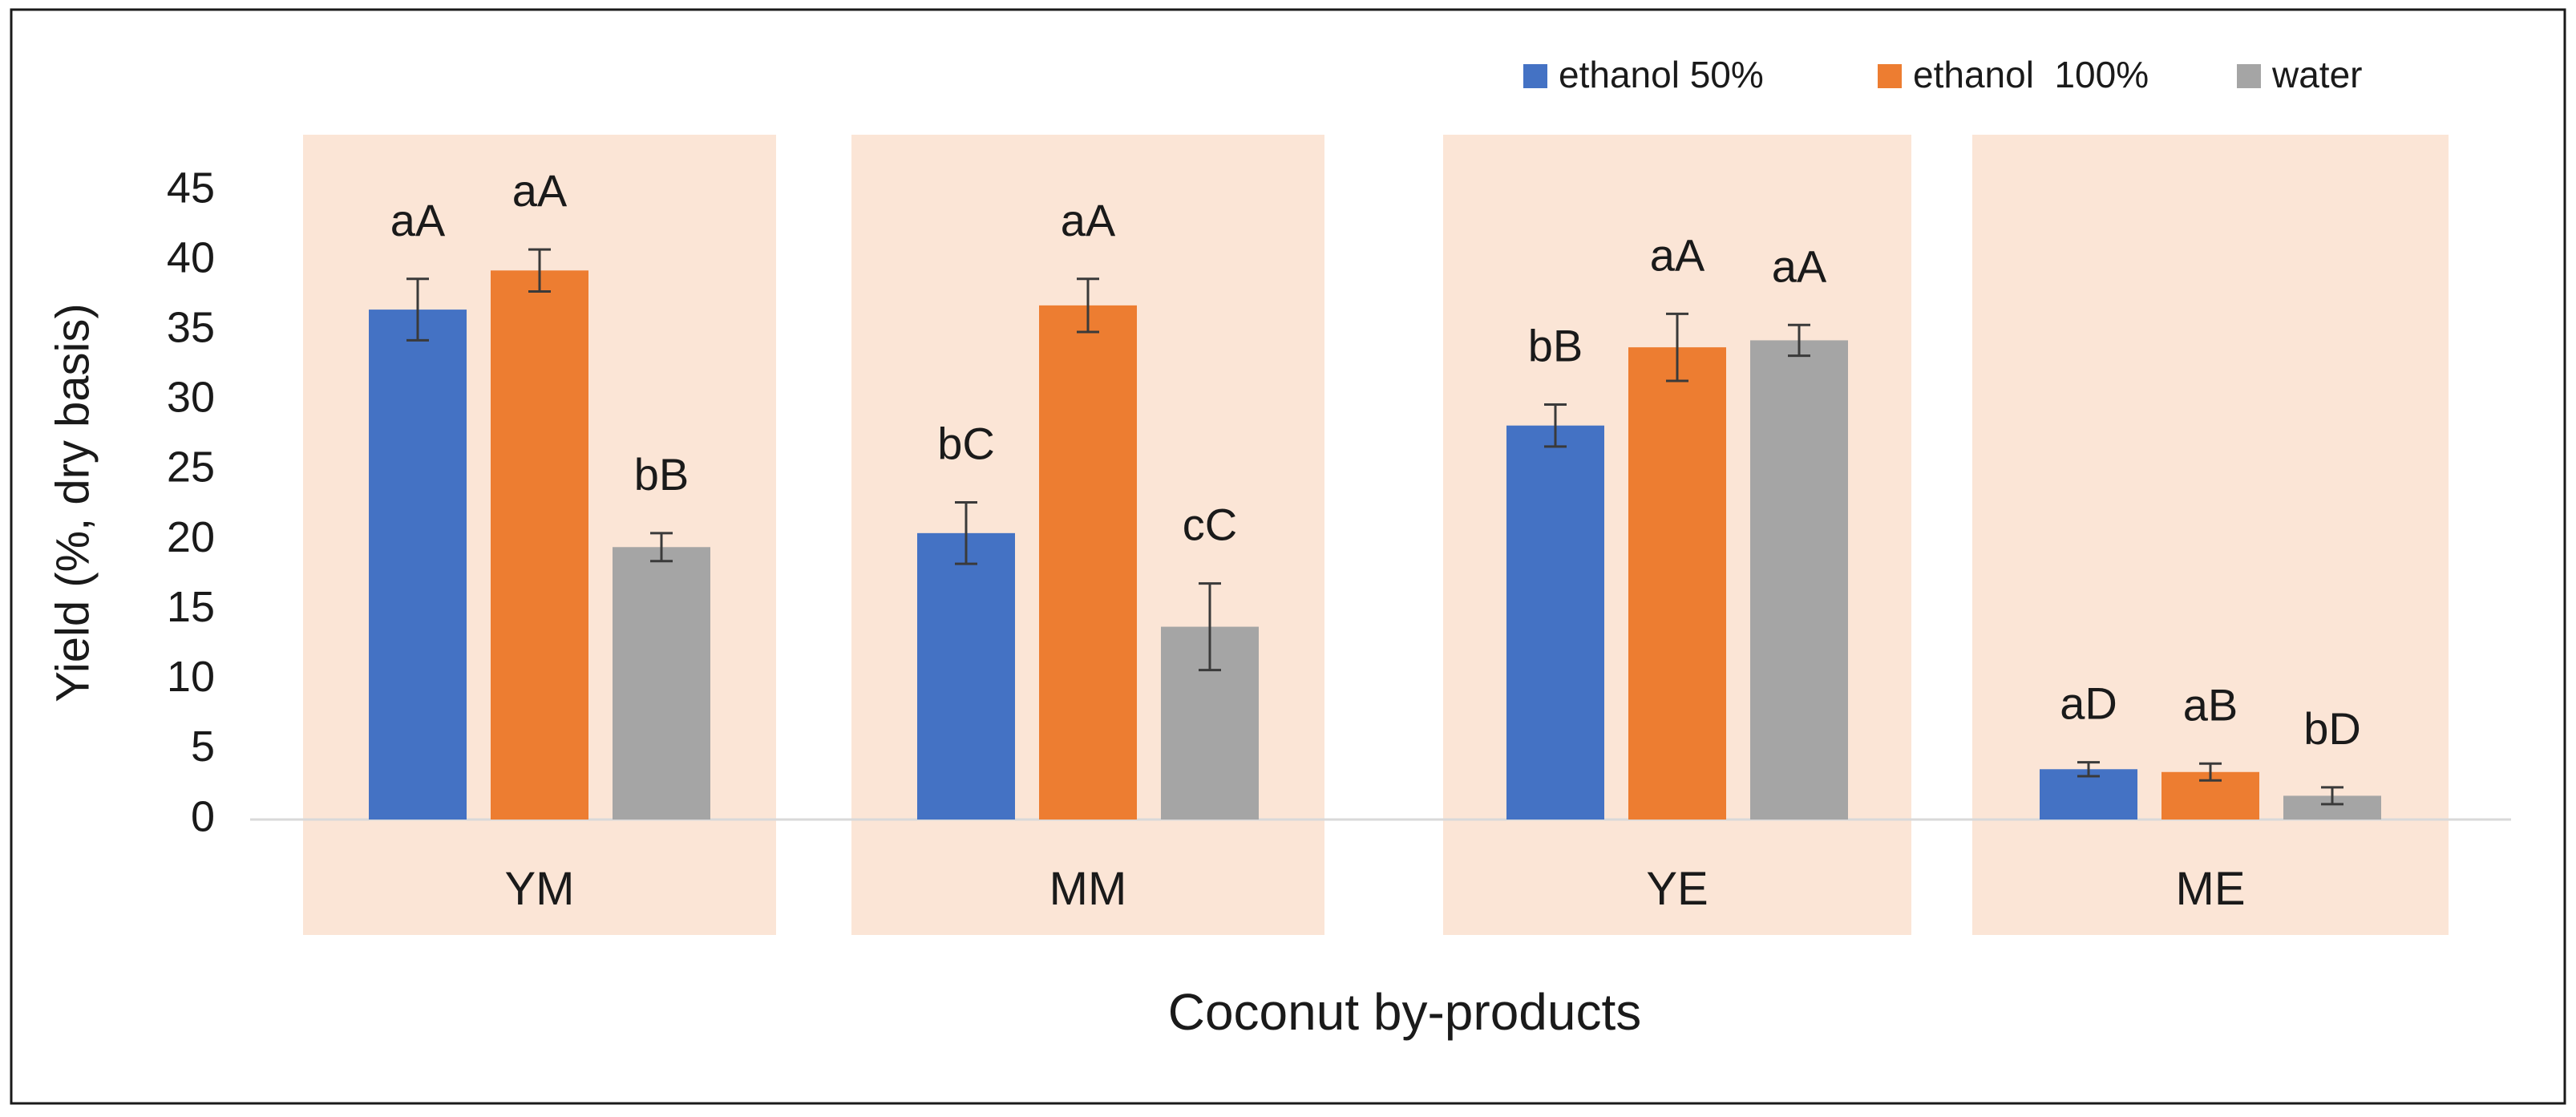 This screenshot has height=1117, width=2576. What do you see at coordinates (1088, 889) in the screenshot?
I see `x-tick-label: MM` at bounding box center [1088, 889].